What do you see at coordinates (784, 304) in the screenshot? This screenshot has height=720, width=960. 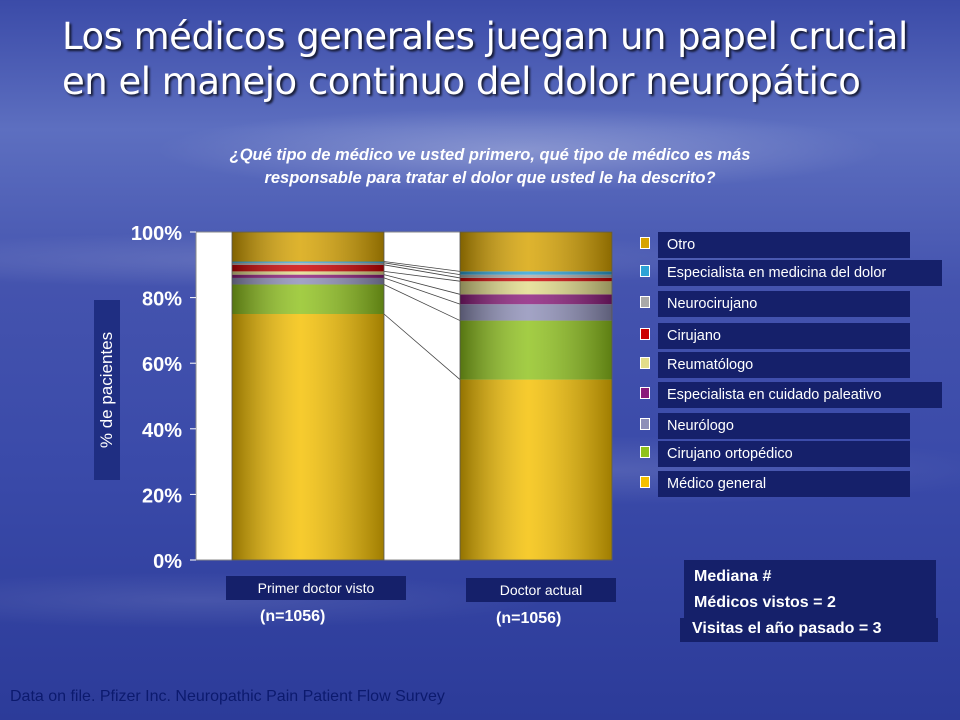 I see `legend-label-neurocirujano: Neurocirujano` at bounding box center [784, 304].